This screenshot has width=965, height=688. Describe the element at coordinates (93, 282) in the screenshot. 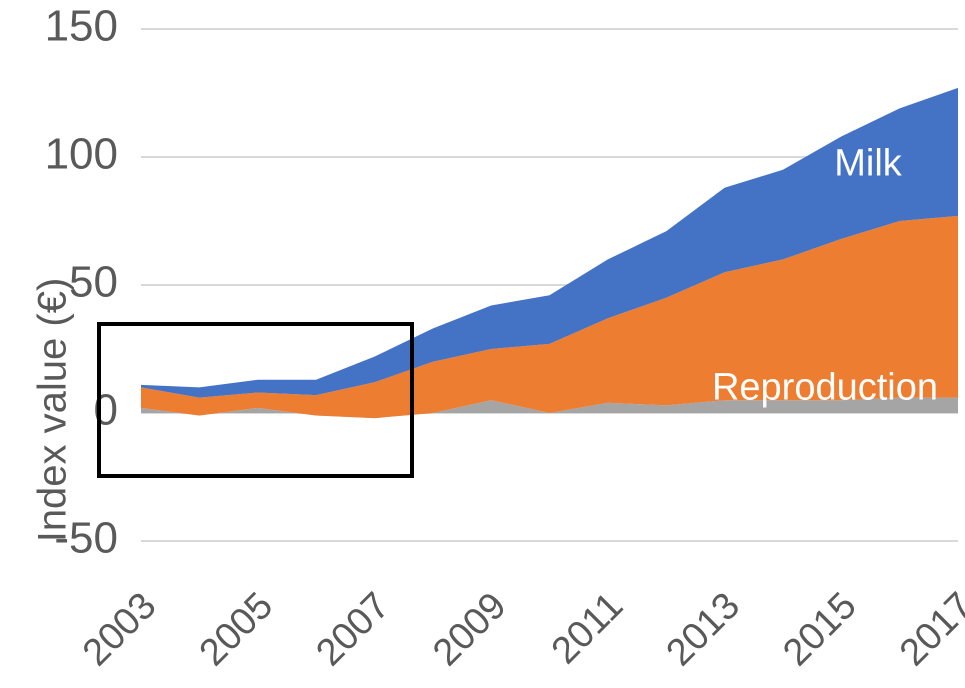

I see `y-tick-label: 50` at that location.